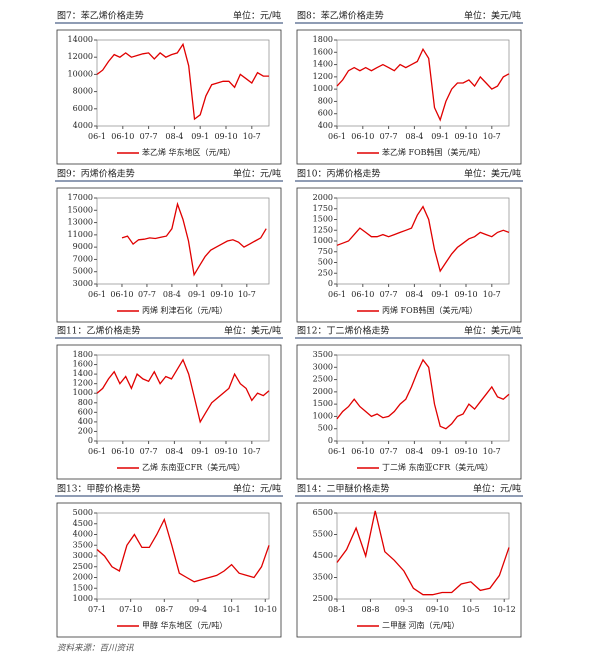 The height and width of the screenshot is (662, 595). I want to click on y-tick-label: 1750, so click(323, 208).